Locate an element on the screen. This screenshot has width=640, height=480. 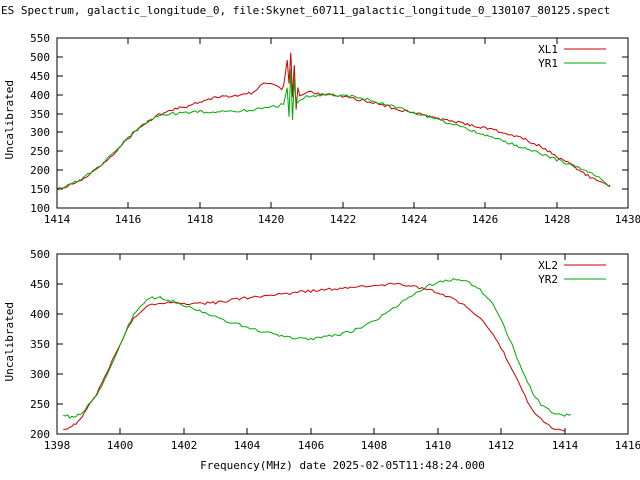
x-tick-label: 1428 is located at coordinates (557, 219).